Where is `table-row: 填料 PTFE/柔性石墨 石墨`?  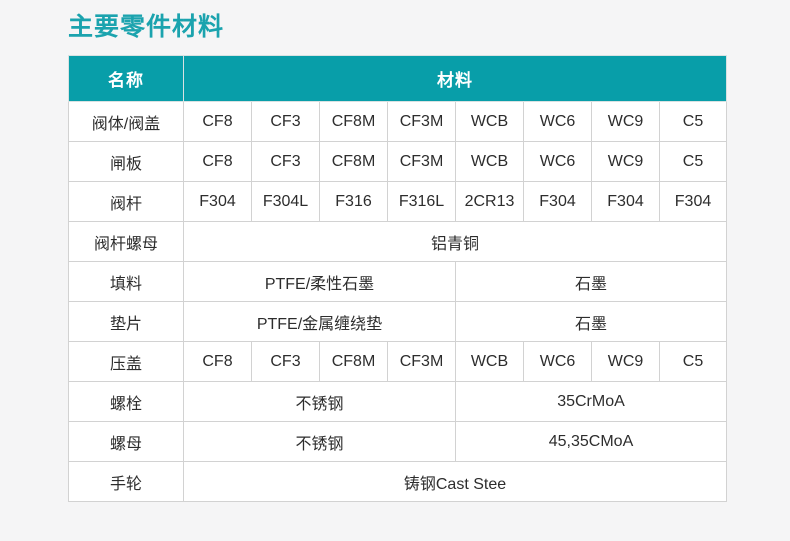 table-row: 填料 PTFE/柔性石墨 石墨 is located at coordinates (397, 281).